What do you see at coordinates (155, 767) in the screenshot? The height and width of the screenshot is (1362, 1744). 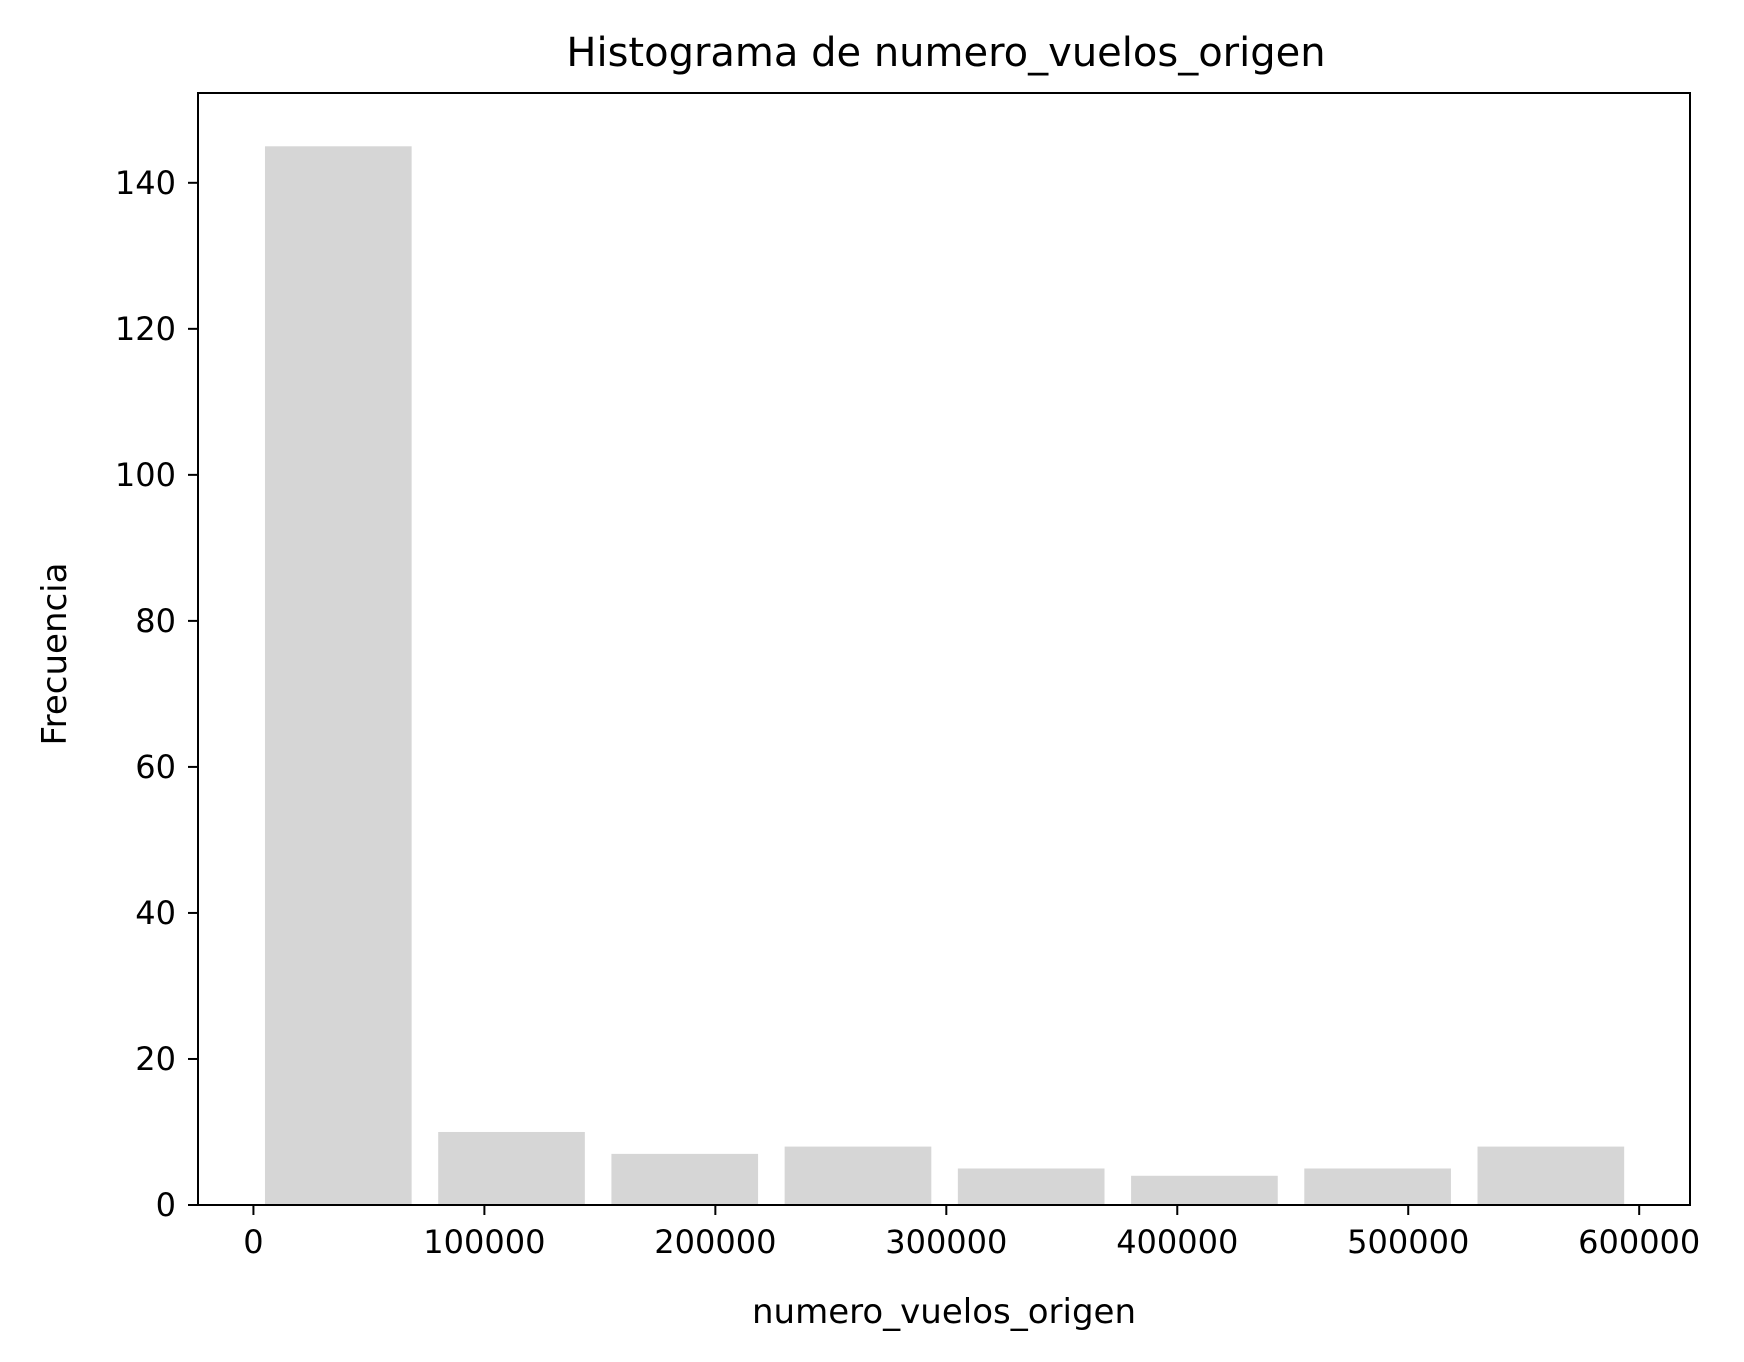 I see `y-tick-label: 60` at bounding box center [155, 767].